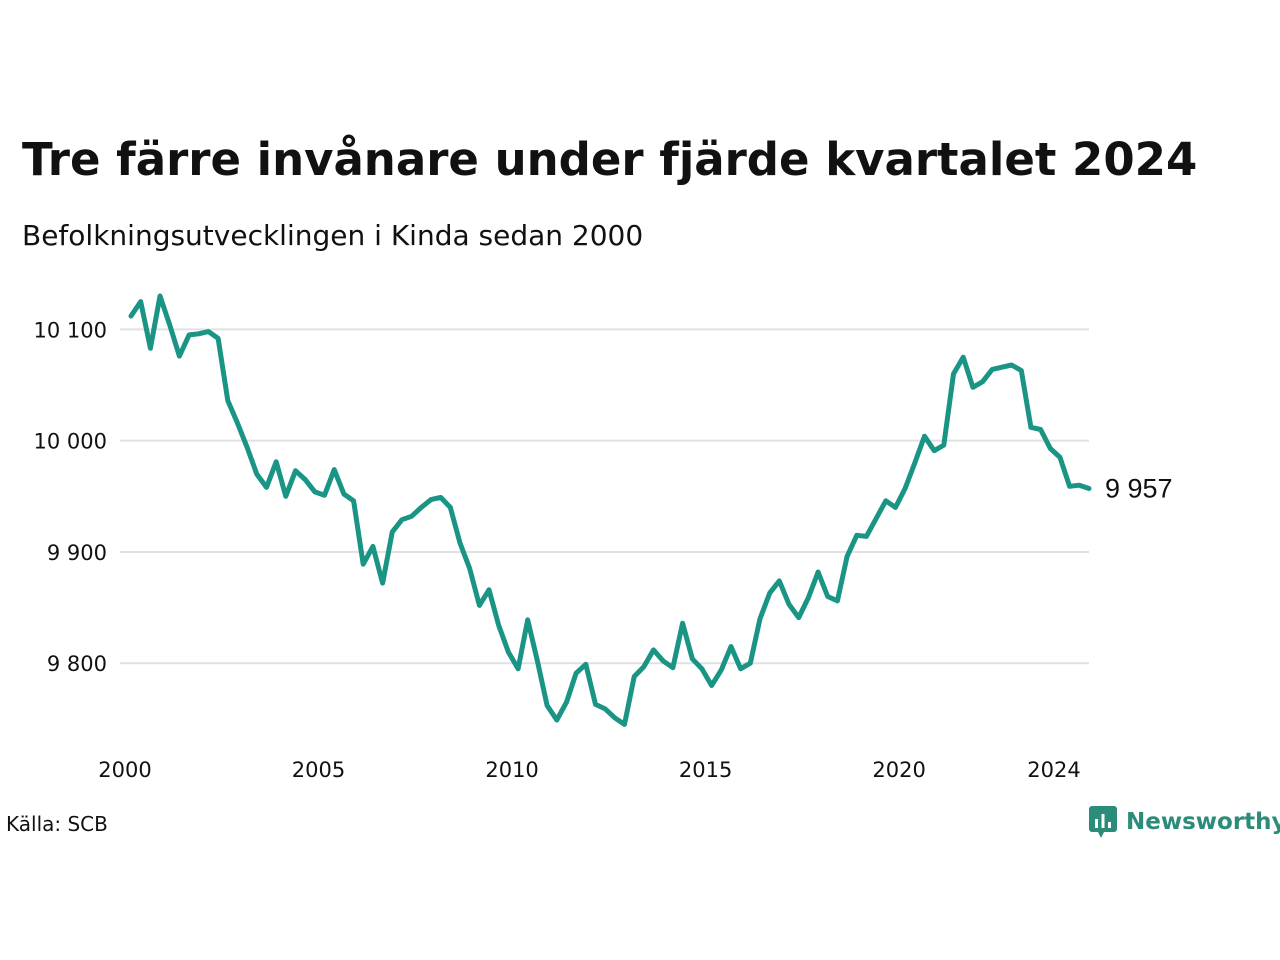  What do you see at coordinates (511, 770) in the screenshot?
I see `x-tick-label: 2010` at bounding box center [511, 770].